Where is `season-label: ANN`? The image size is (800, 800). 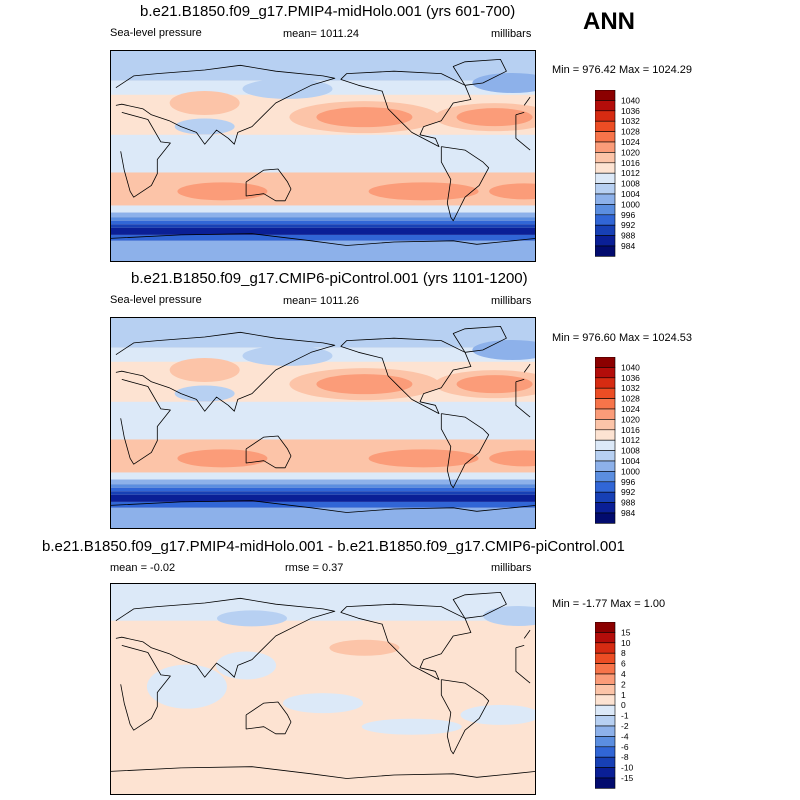
season-label: ANN is located at coordinates (609, 21).